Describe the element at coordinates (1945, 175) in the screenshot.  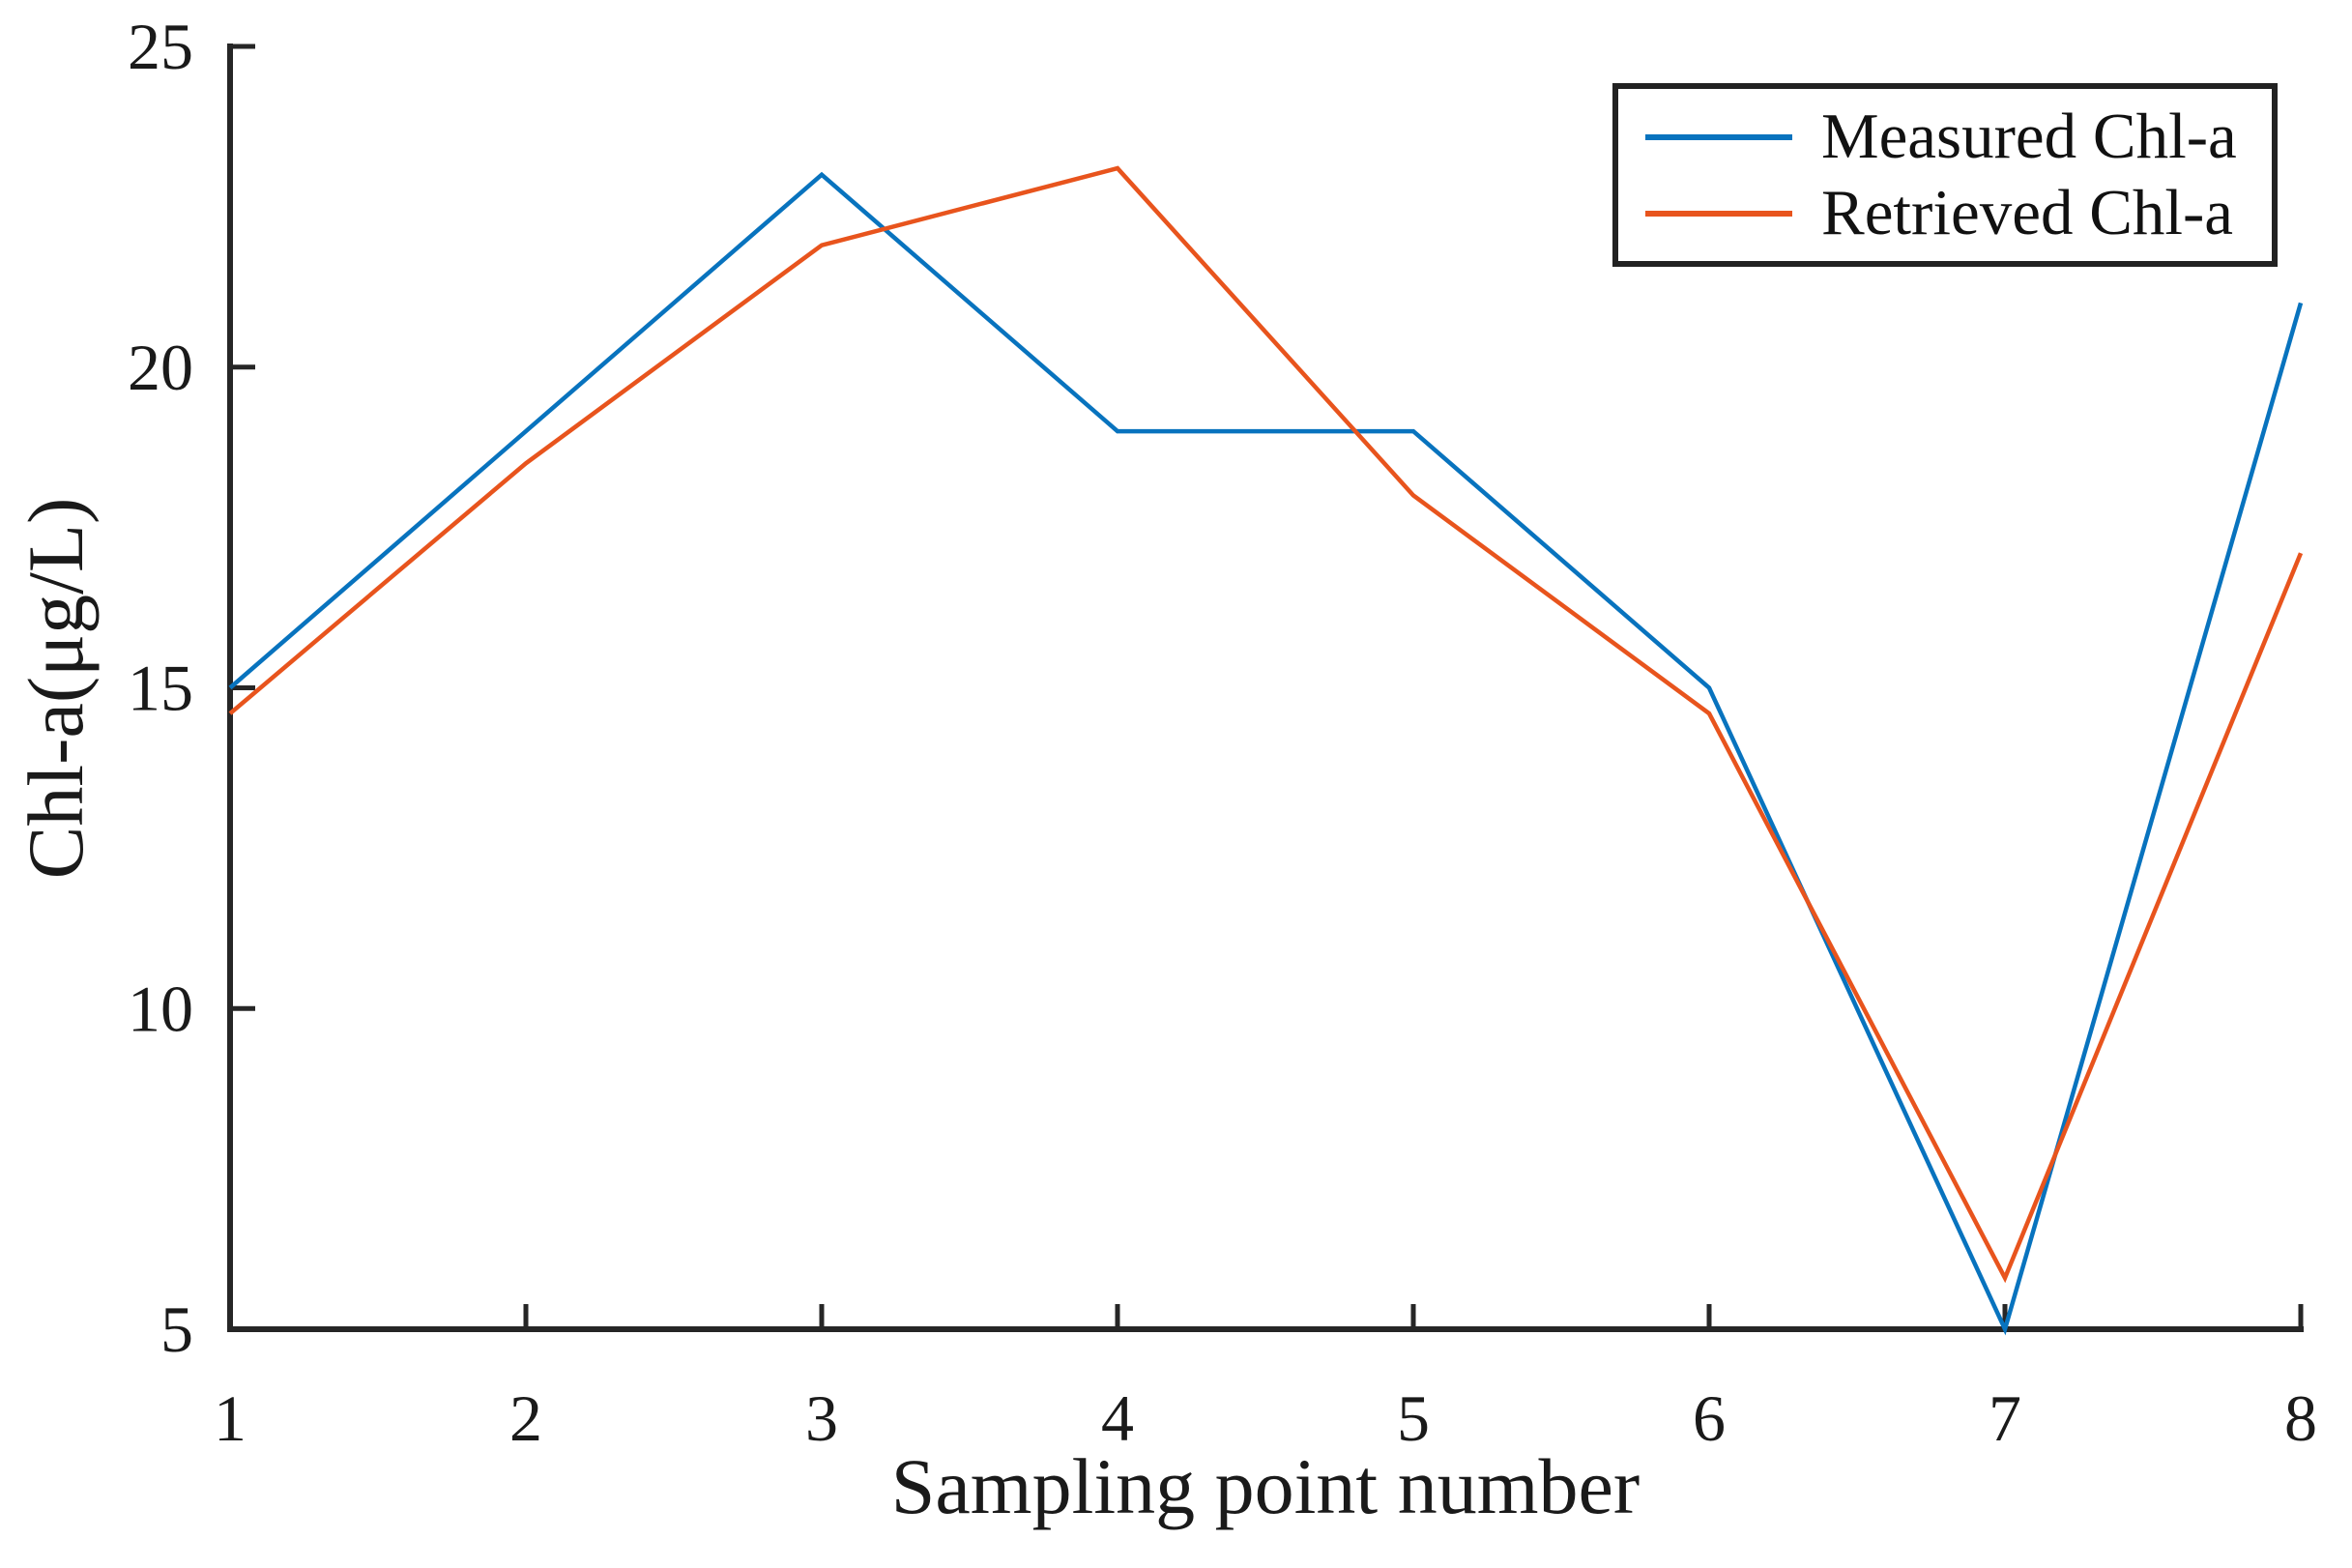
I see `legend: Measured Chl-a Retrieved Chl-a` at that location.